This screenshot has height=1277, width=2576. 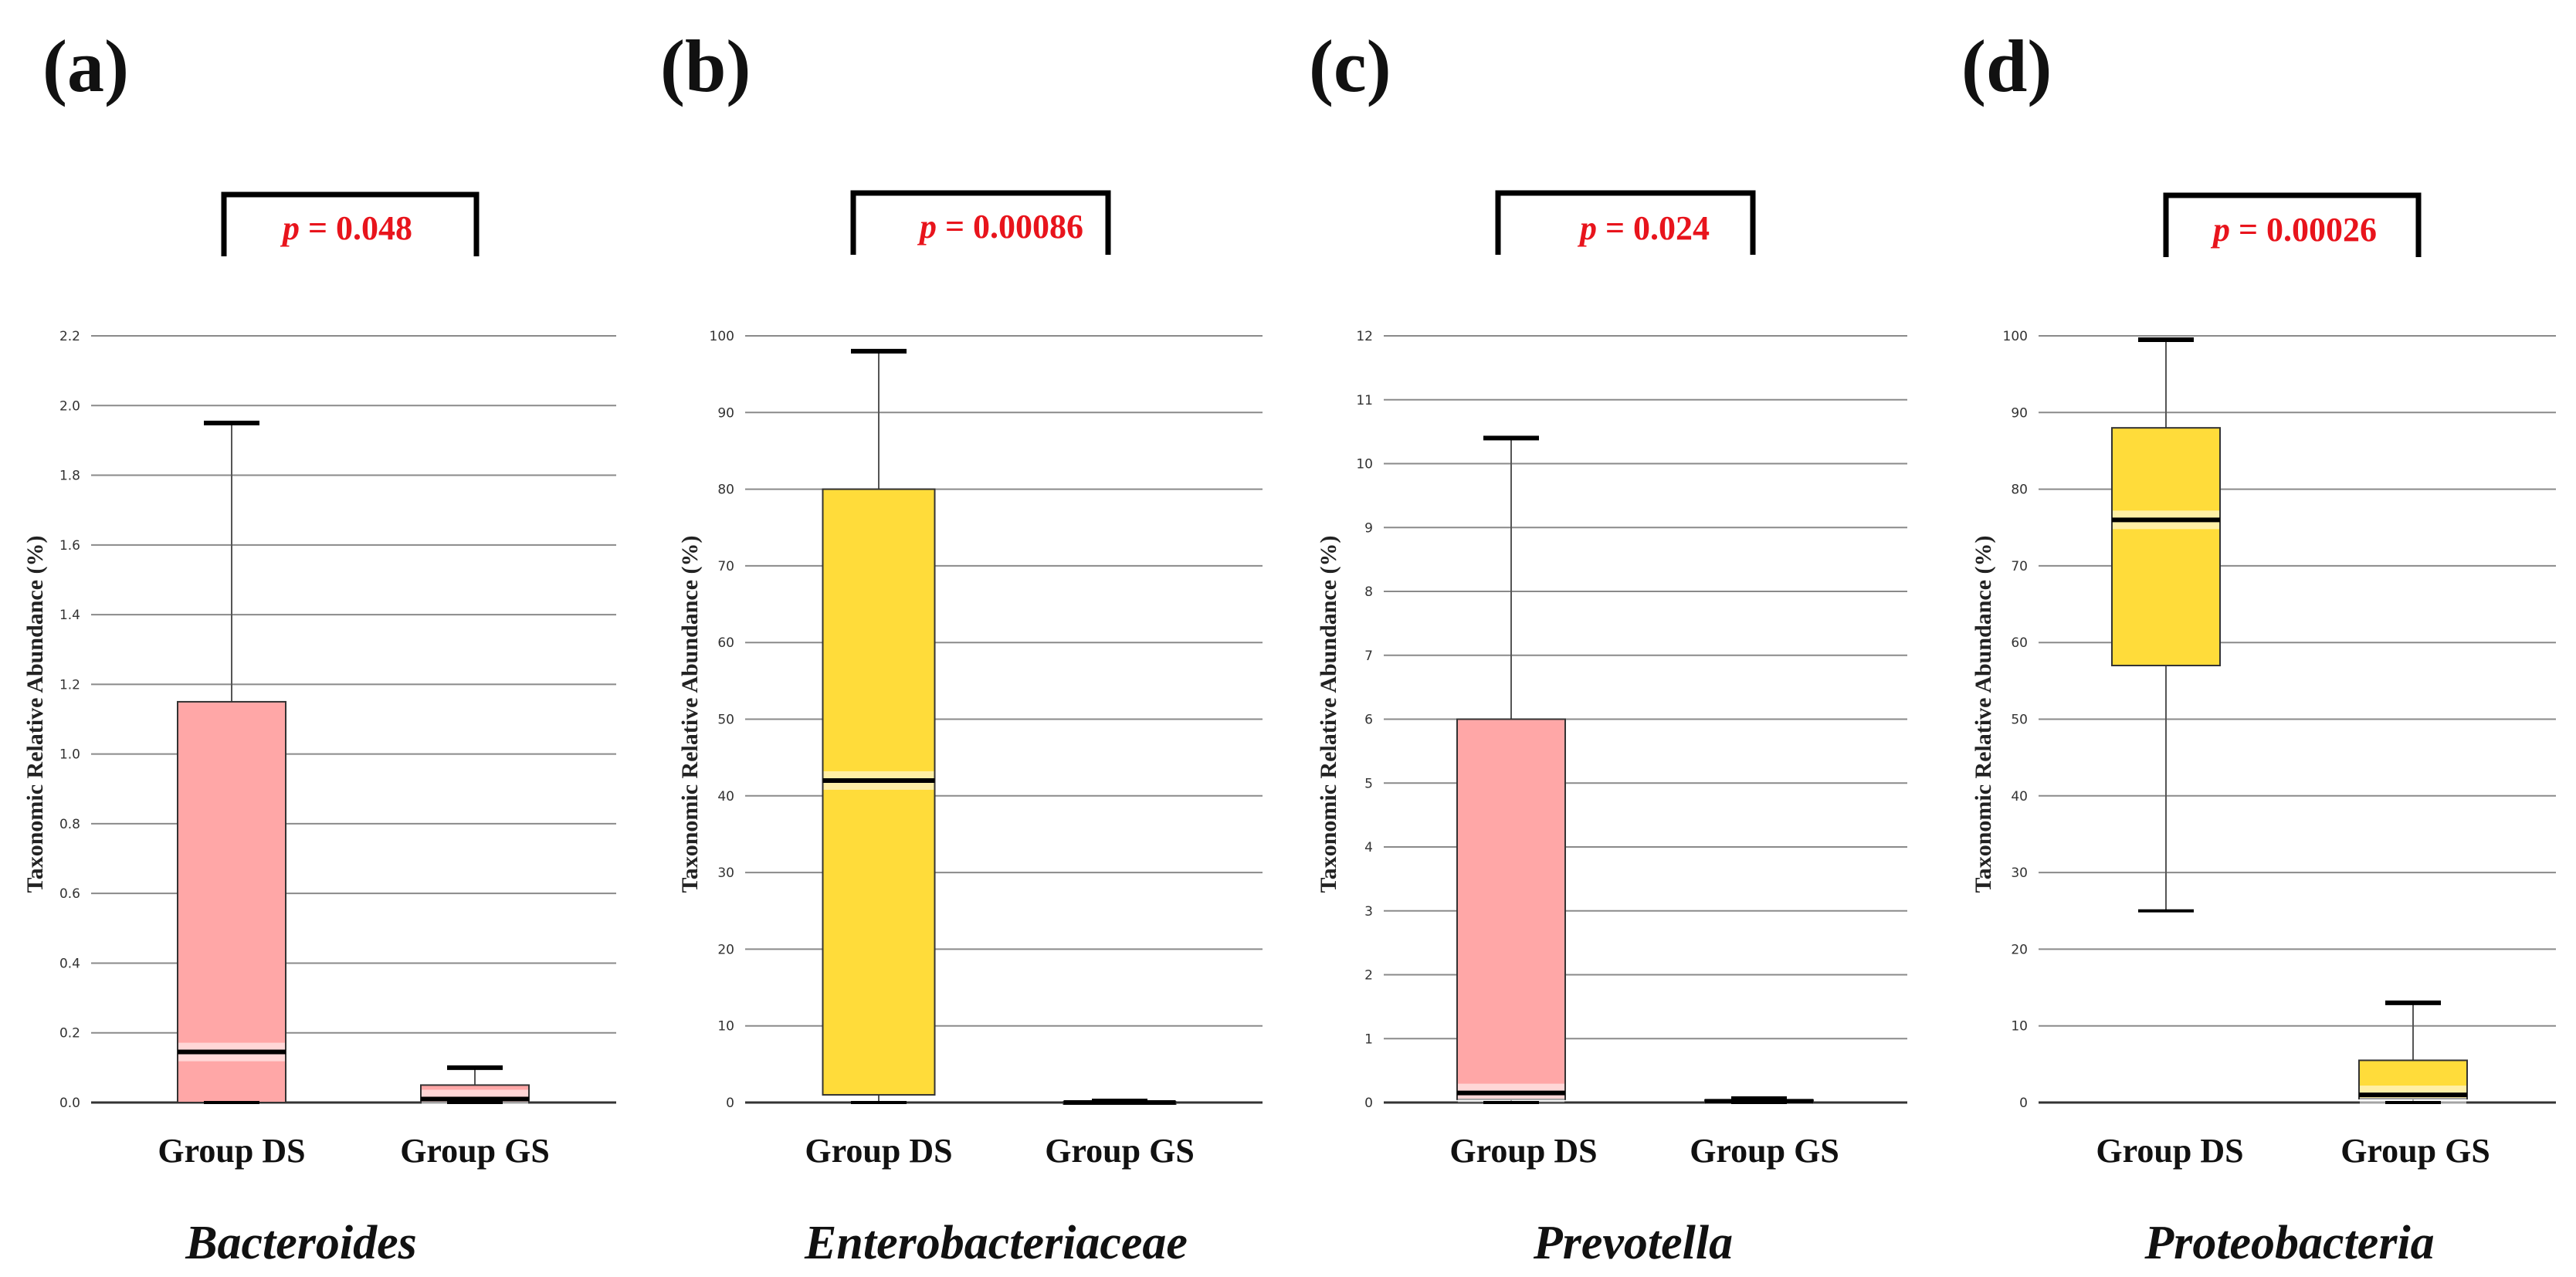 What do you see at coordinates (69, 1034) in the screenshot?
I see `y-tick-label: 0.2` at bounding box center [69, 1034].